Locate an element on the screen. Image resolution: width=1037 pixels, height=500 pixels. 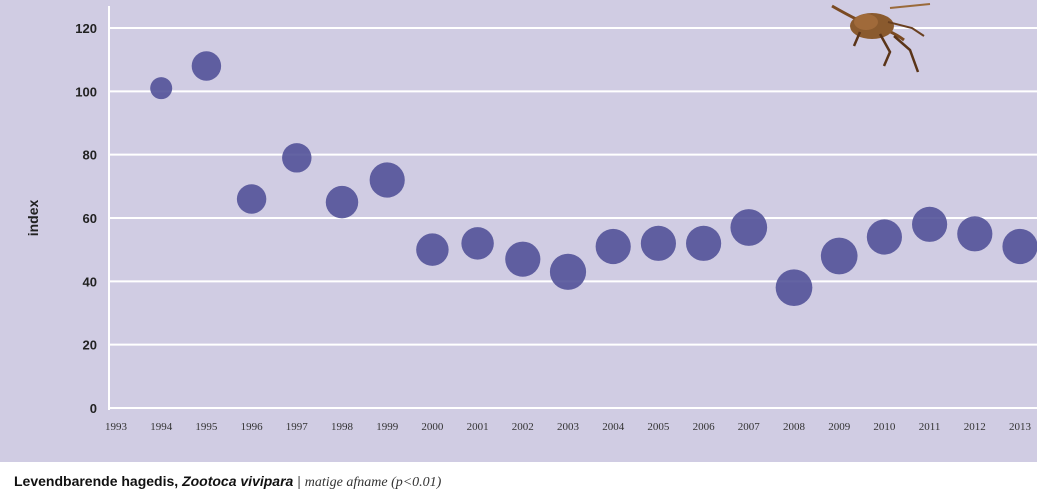
x-tick-label: 2002 is located at coordinates (523, 427).